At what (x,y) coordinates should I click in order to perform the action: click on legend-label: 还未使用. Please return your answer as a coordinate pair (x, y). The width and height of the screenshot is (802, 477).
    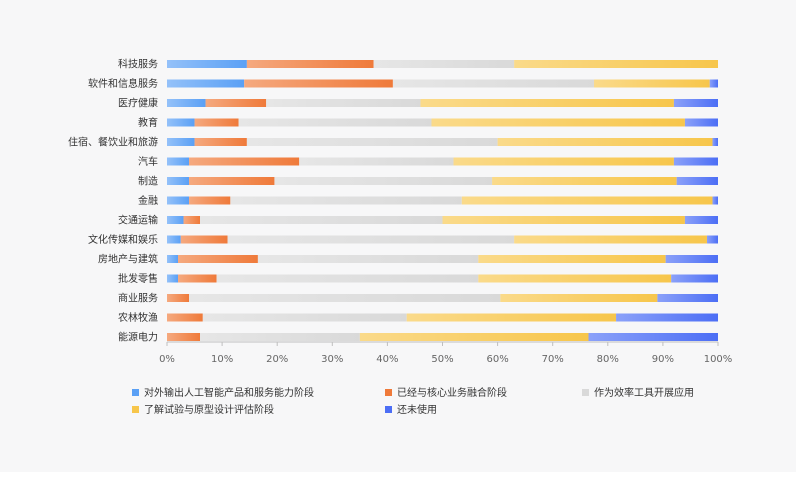
    Looking at the image, I should click on (417, 409).